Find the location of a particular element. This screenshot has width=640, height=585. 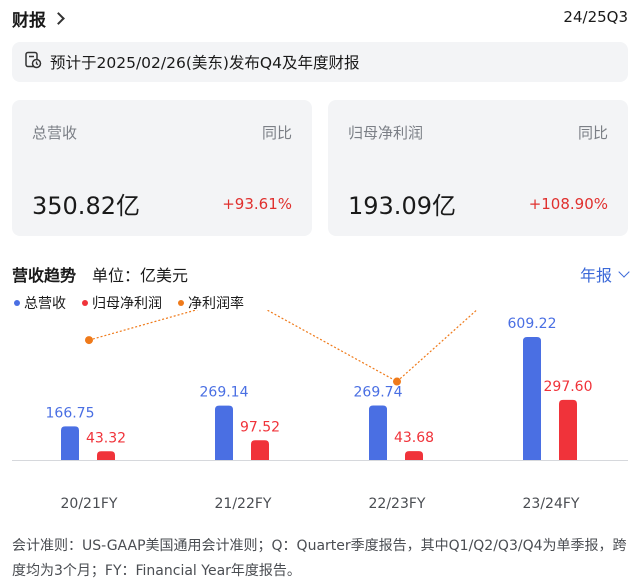

trend-header: 营收趋势 单位：亿美元 年报 is located at coordinates (321, 274).